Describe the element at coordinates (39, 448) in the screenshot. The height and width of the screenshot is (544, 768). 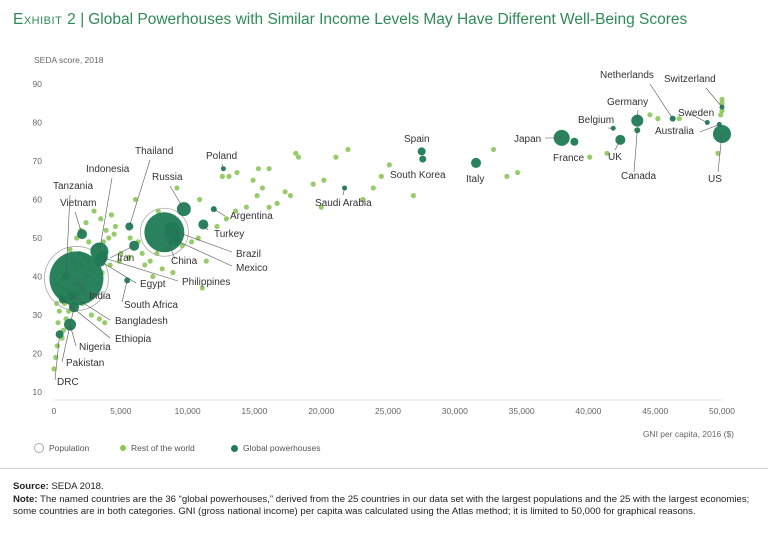
I see `population-swatch` at that location.